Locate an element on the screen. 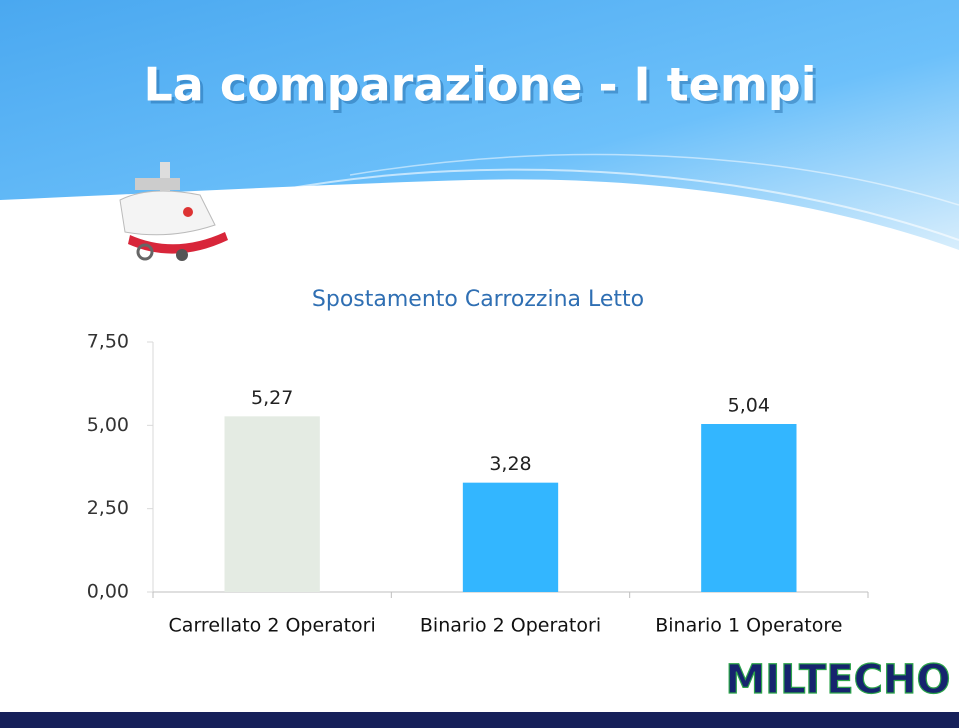 Image resolution: width=959 pixels, height=728 pixels. y-tick-label: 5,00 is located at coordinates (108, 425).